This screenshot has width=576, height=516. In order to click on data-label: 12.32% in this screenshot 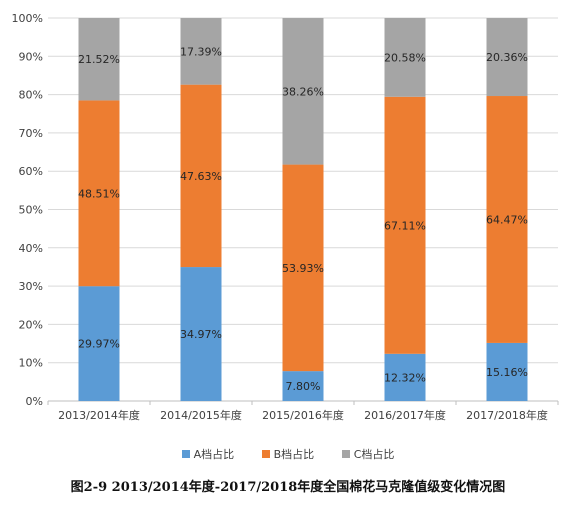, I will do `click(405, 377)`.